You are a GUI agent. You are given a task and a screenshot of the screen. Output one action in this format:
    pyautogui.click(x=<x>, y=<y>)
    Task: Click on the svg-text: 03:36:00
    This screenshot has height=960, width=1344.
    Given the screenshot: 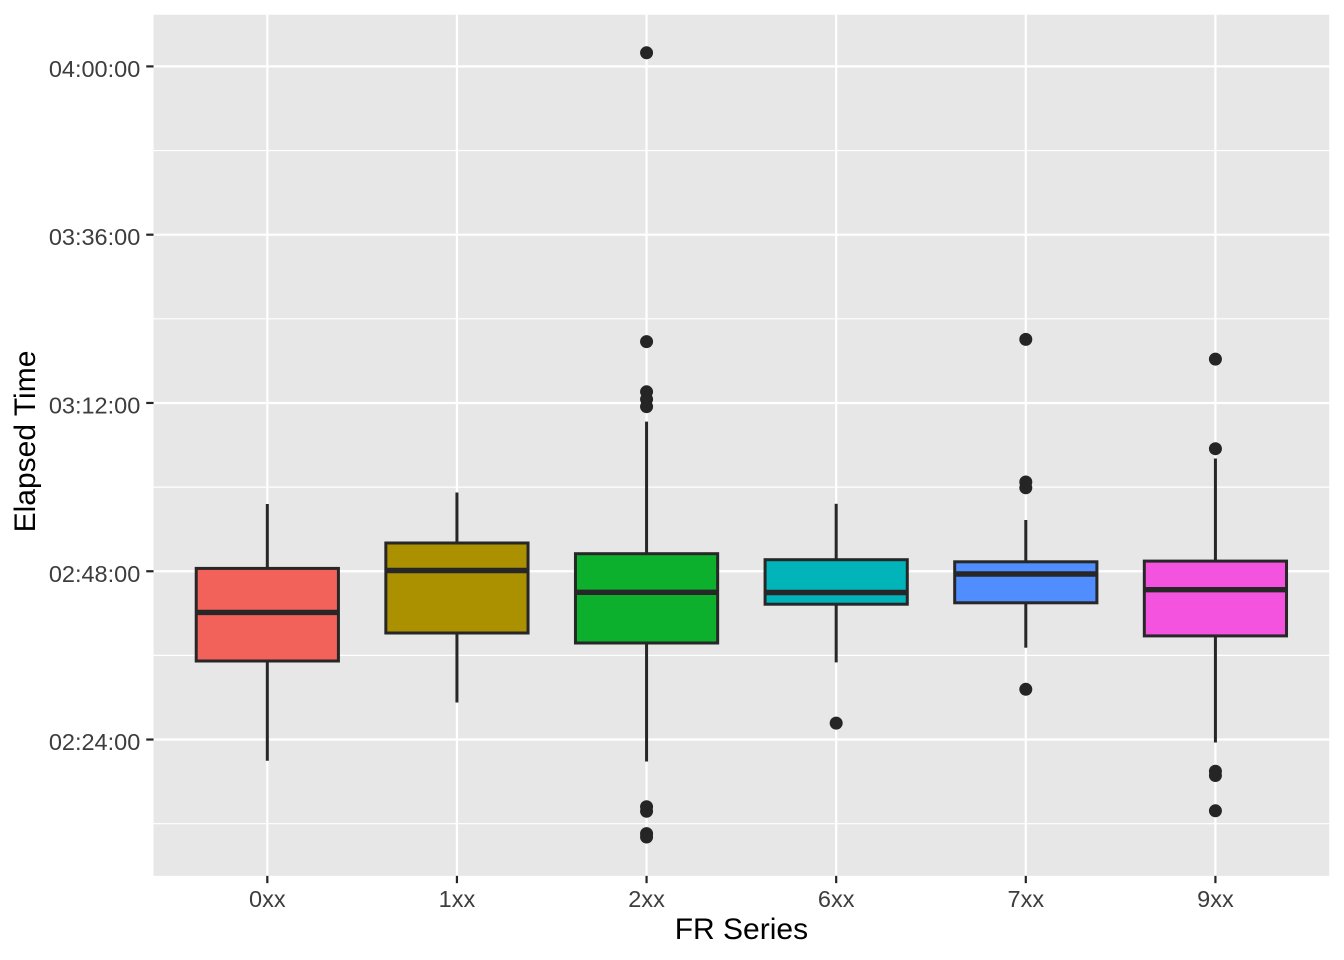 What is the action you would take?
    pyautogui.click(x=94, y=237)
    